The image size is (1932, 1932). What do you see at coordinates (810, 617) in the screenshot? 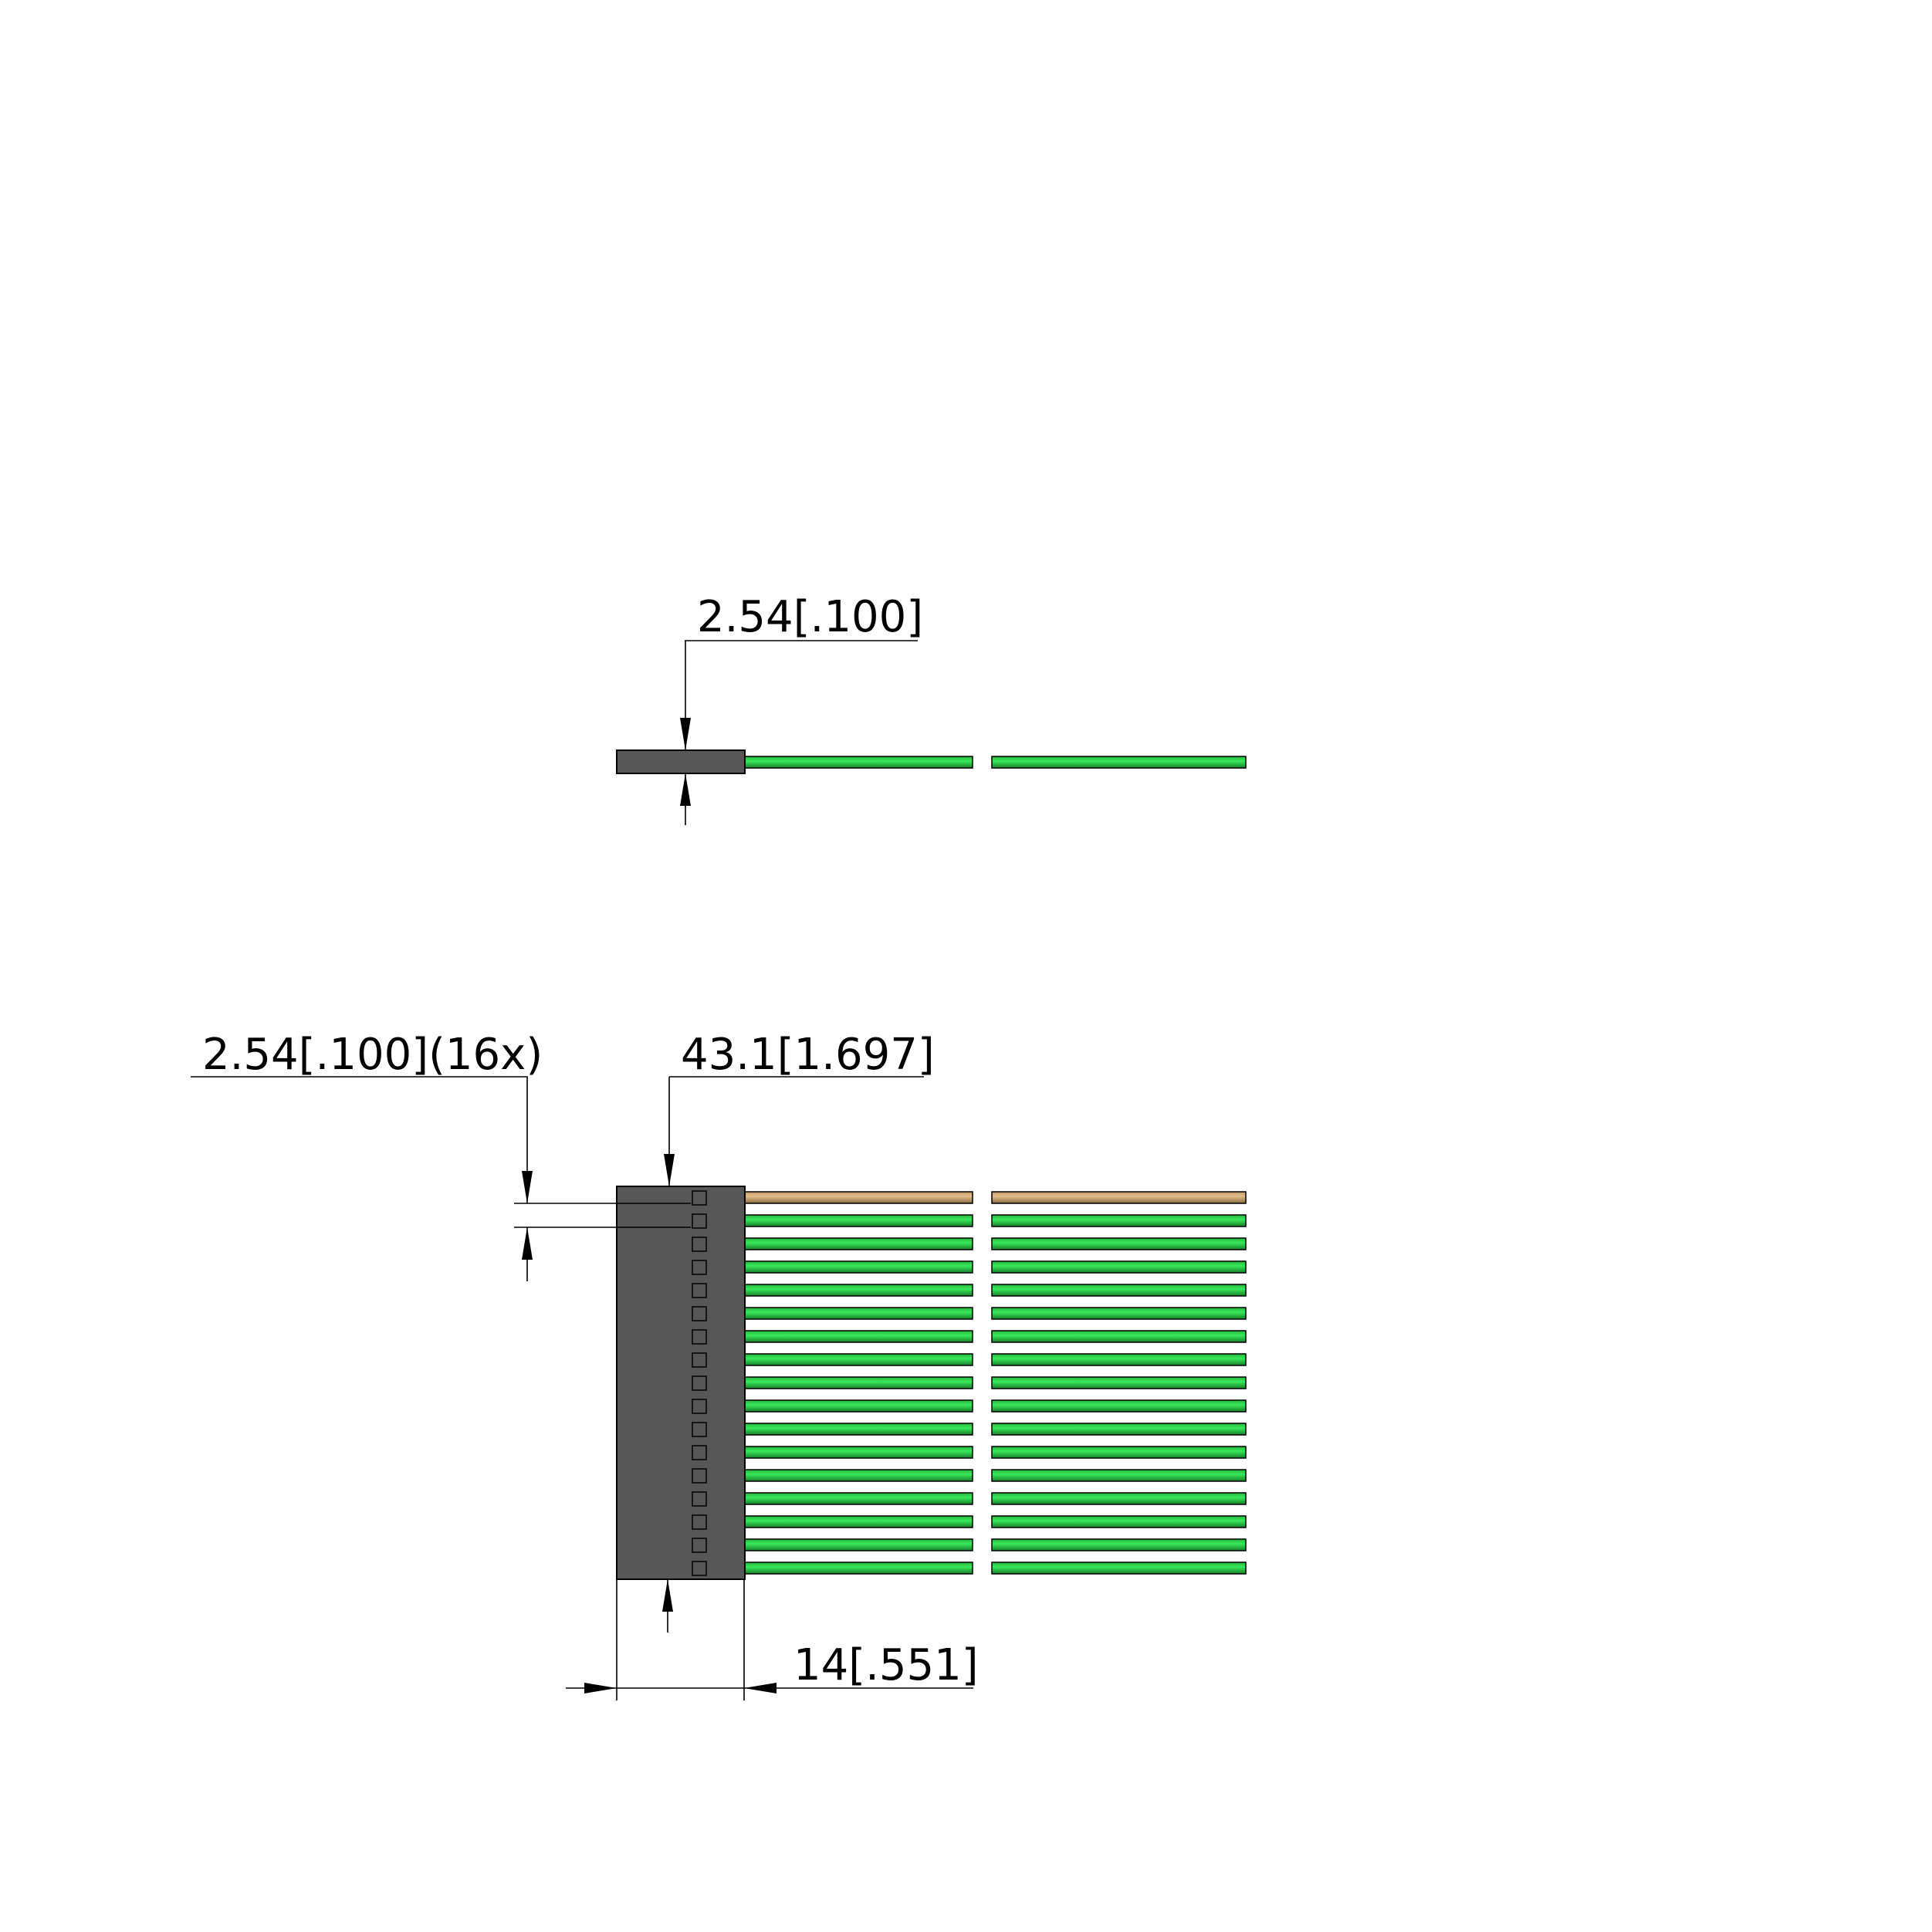
I see `side-pitch-label: 2.54[.100]` at bounding box center [810, 617].